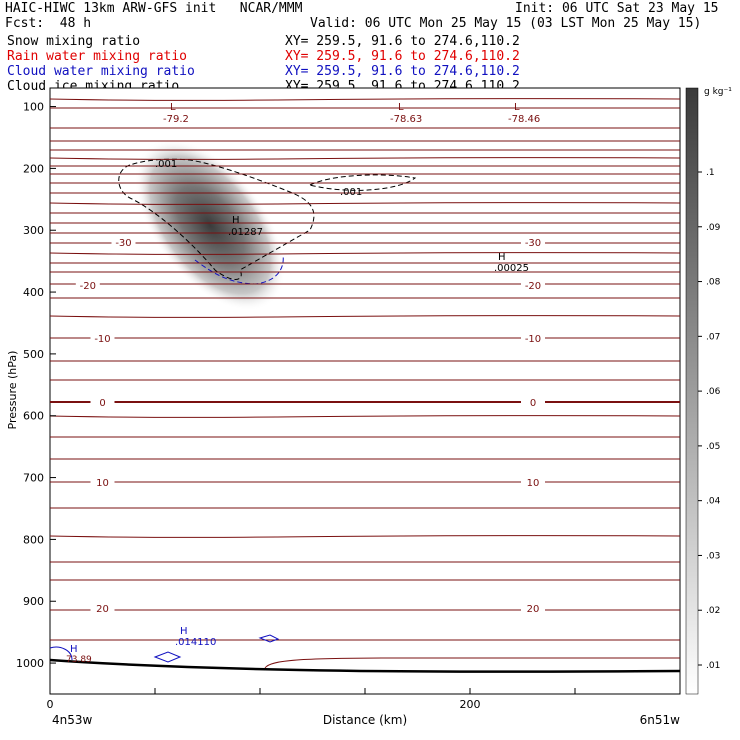 Image resolution: width=740 pixels, height=740 pixels. Describe the element at coordinates (713, 337) in the screenshot. I see `colorbar-label: .07` at that location.